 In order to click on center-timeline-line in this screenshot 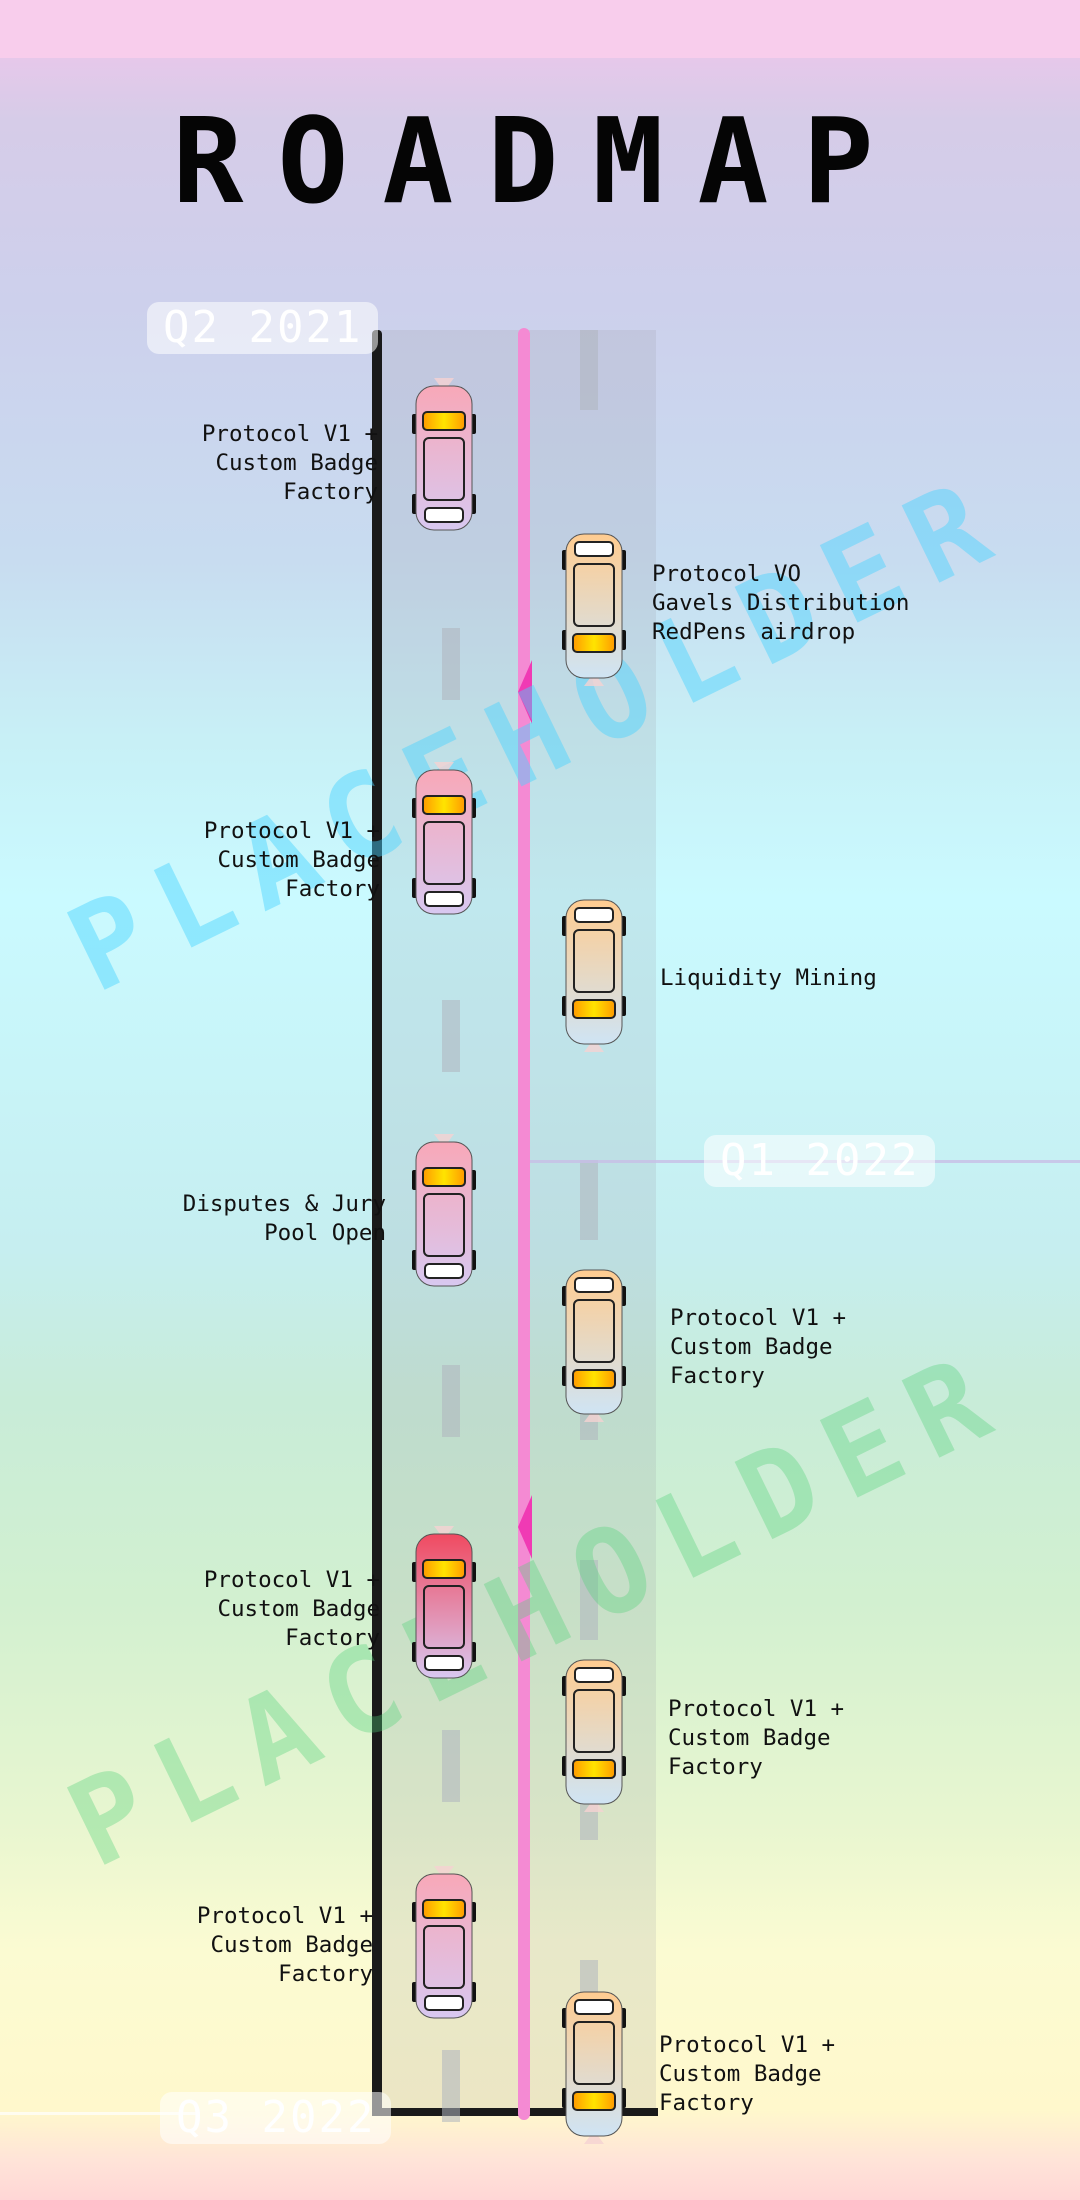, I will do `click(524, 1224)`.